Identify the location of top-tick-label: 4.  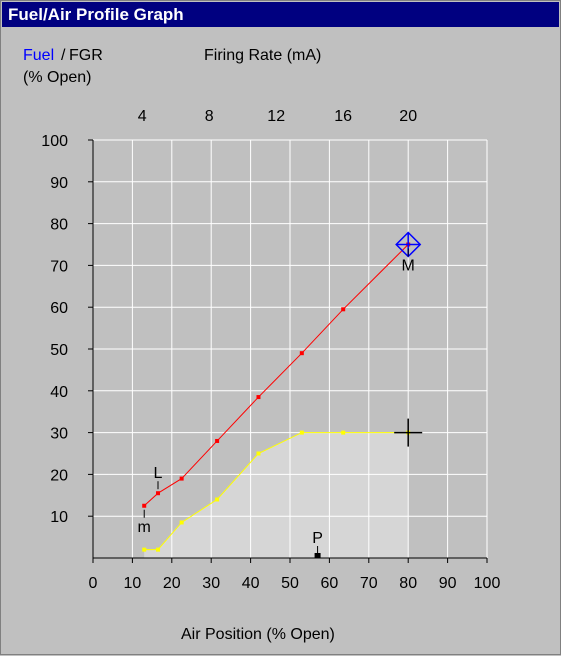
(142, 116).